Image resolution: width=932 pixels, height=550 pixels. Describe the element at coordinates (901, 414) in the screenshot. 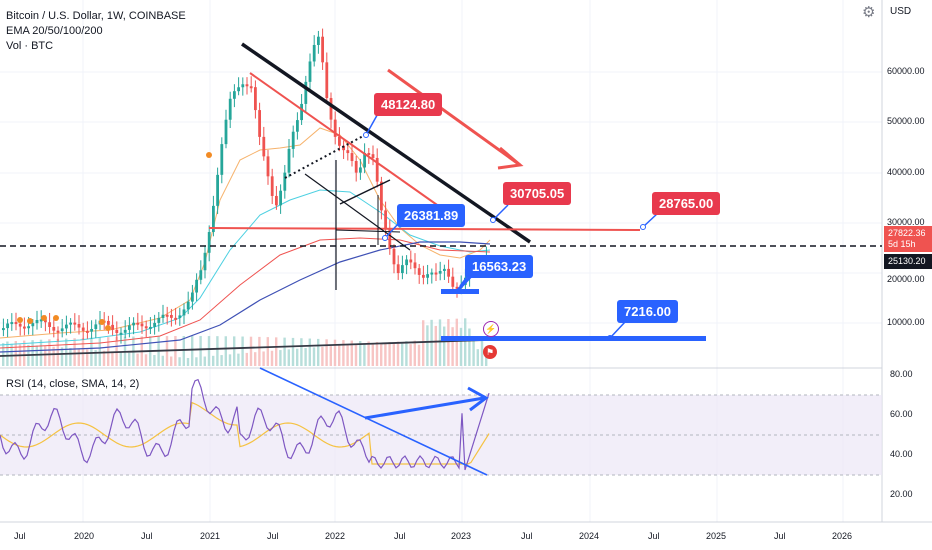

I see `rsi-axis-label: 60.00` at that location.